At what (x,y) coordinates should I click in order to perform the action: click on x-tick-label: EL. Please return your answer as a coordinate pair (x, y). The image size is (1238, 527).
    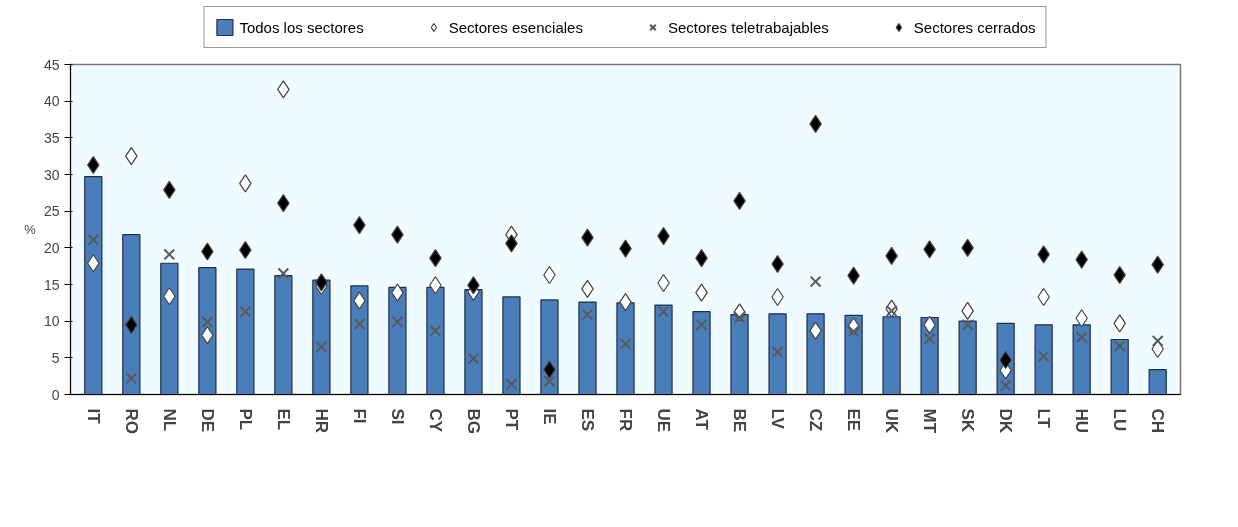
    Looking at the image, I should click on (283, 419).